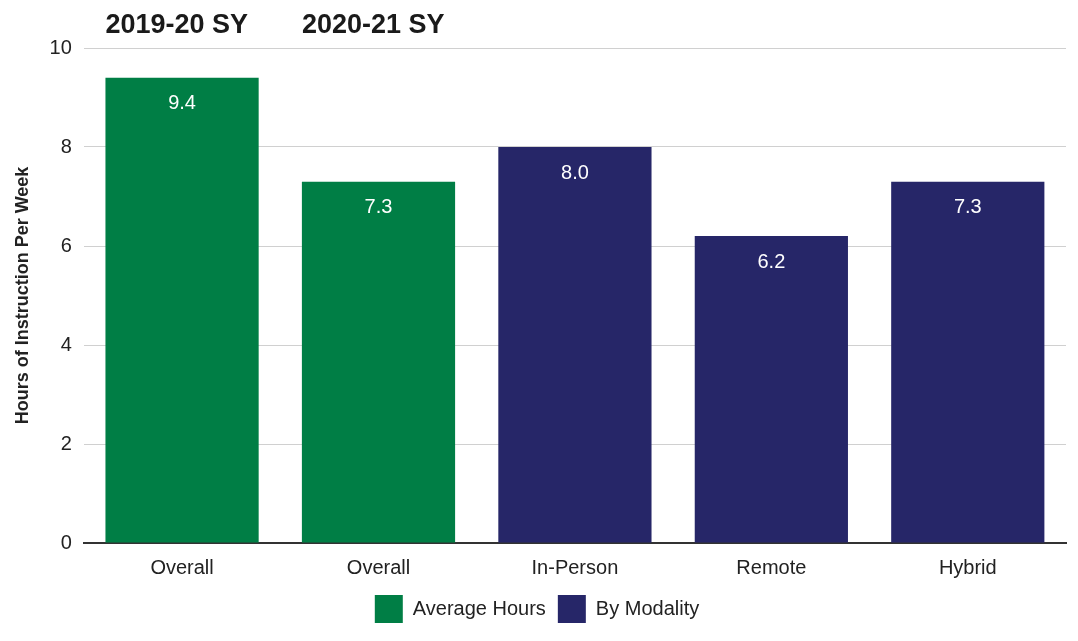 Image resolution: width=1078 pixels, height=641 pixels. Describe the element at coordinates (771, 566) in the screenshot. I see `x-tick-label: Remote` at that location.